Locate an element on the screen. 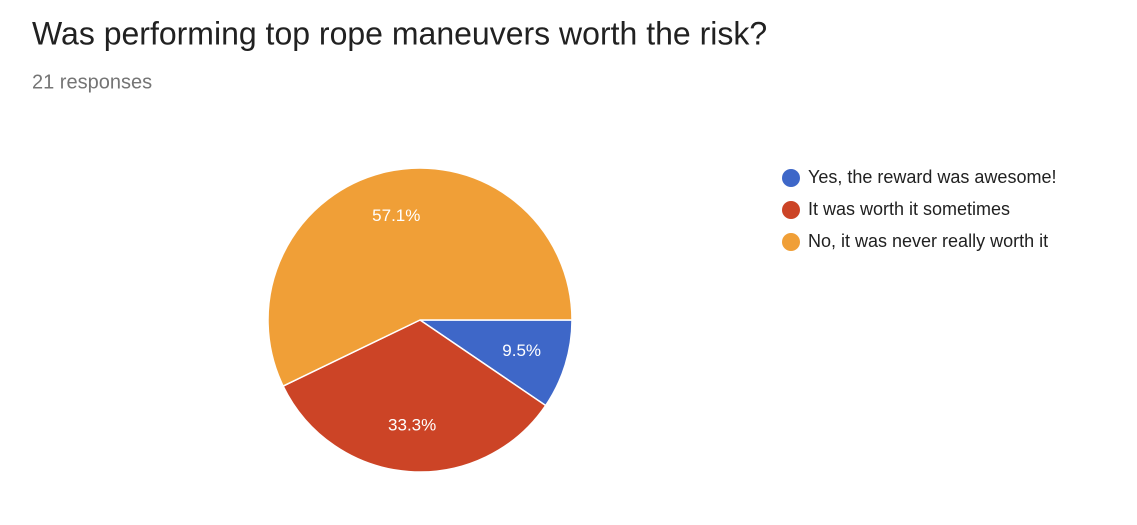 This screenshot has width=1137, height=525. chart-subtitle: 21 responses is located at coordinates (92, 82).